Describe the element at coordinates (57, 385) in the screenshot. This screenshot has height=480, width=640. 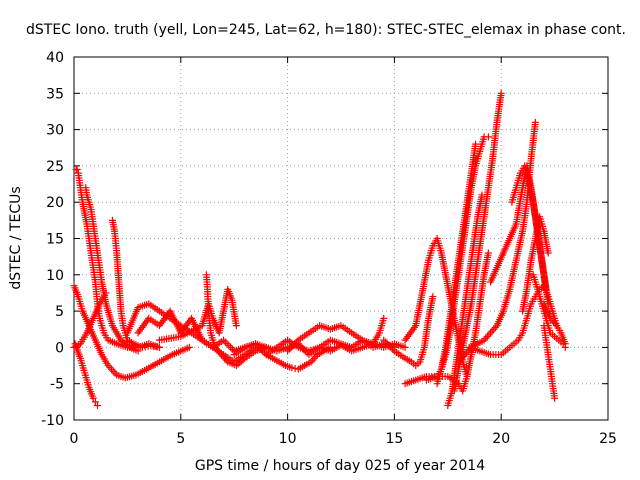
I see `y-tick-label: -5` at that location.